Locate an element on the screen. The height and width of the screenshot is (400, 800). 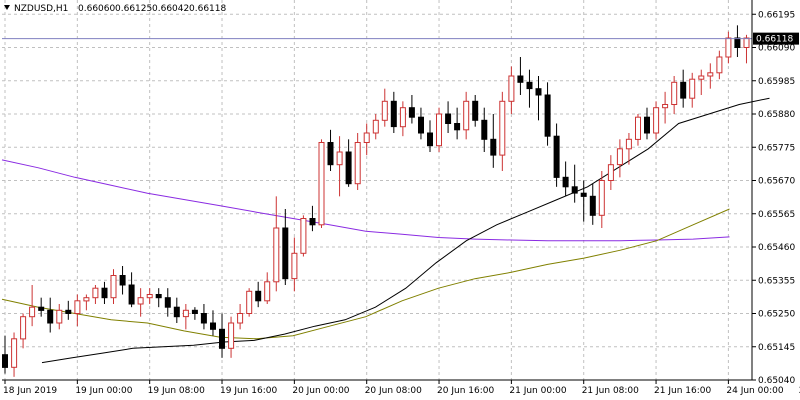
price-tag: 0.66118 is located at coordinates (776, 38).